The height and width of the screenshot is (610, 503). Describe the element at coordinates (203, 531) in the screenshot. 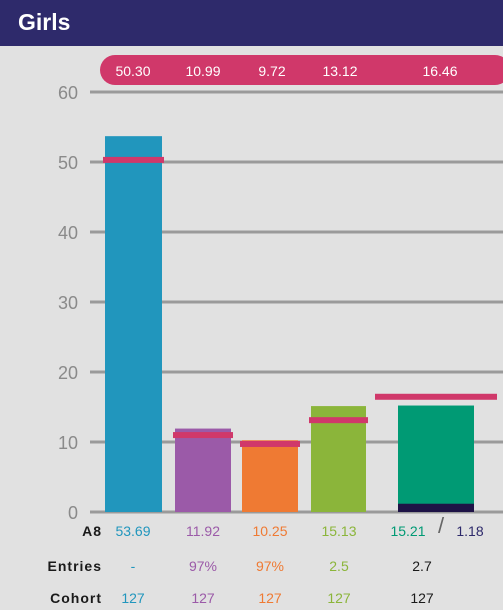

I see `table-cell: 11.92` at that location.